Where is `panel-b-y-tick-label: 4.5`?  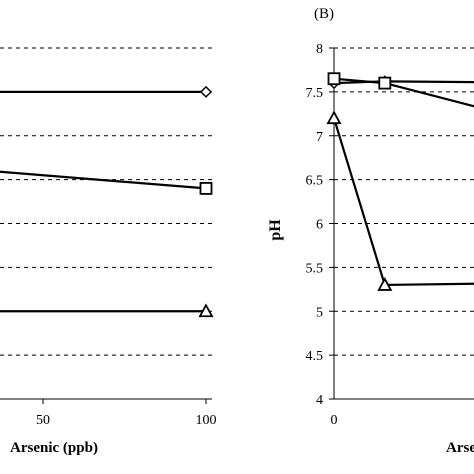 panel-b-y-tick-label: 4.5 is located at coordinates (315, 356).